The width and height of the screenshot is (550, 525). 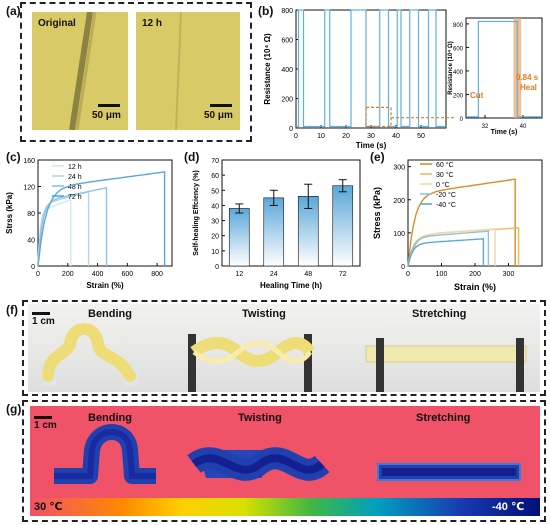 What do you see at coordinates (218, 115) in the screenshot?
I see `scale-label: 50 μm` at bounding box center [218, 115].